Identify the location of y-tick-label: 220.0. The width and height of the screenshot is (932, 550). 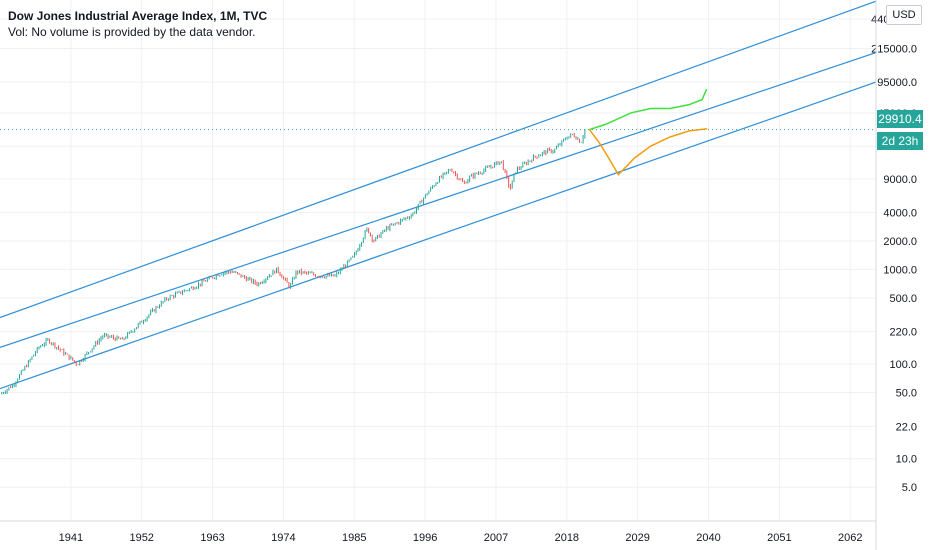
(903, 333).